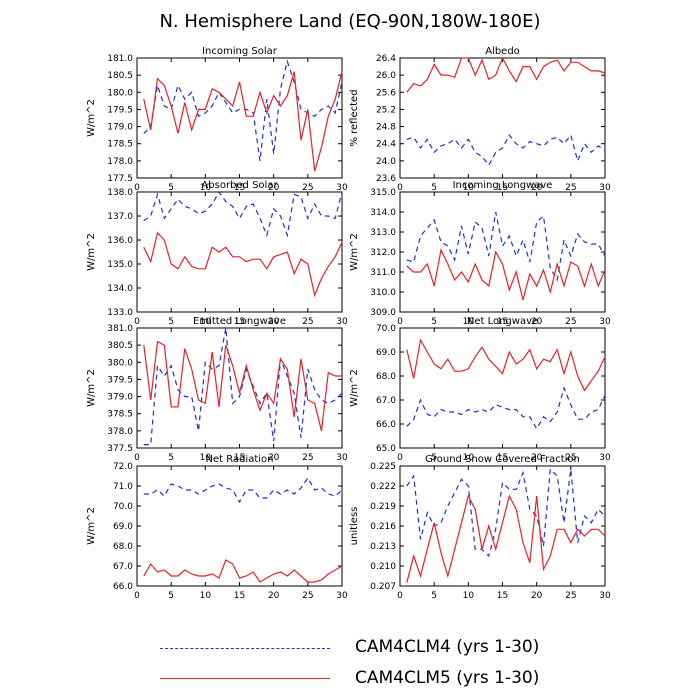 This screenshot has height=700, width=700. I want to click on y-tick-label: 133.0, so click(120, 313).